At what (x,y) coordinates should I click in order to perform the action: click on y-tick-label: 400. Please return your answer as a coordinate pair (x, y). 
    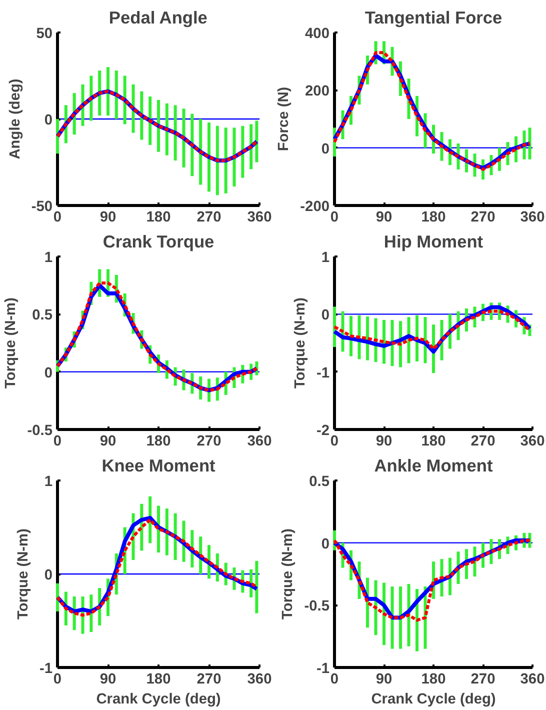
    Looking at the image, I should click on (317, 34).